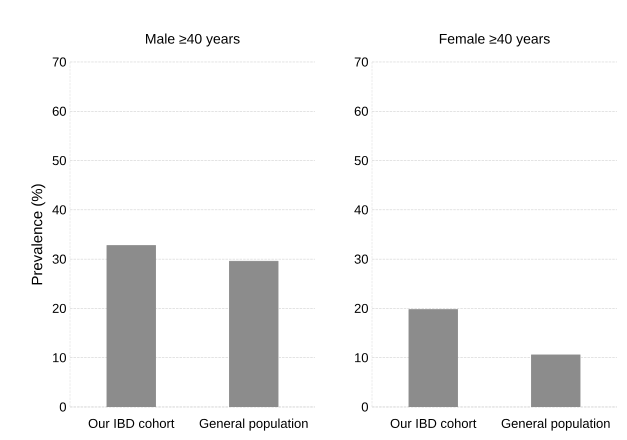 The height and width of the screenshot is (440, 627). I want to click on chart-title: Female ≥40 years, so click(495, 39).